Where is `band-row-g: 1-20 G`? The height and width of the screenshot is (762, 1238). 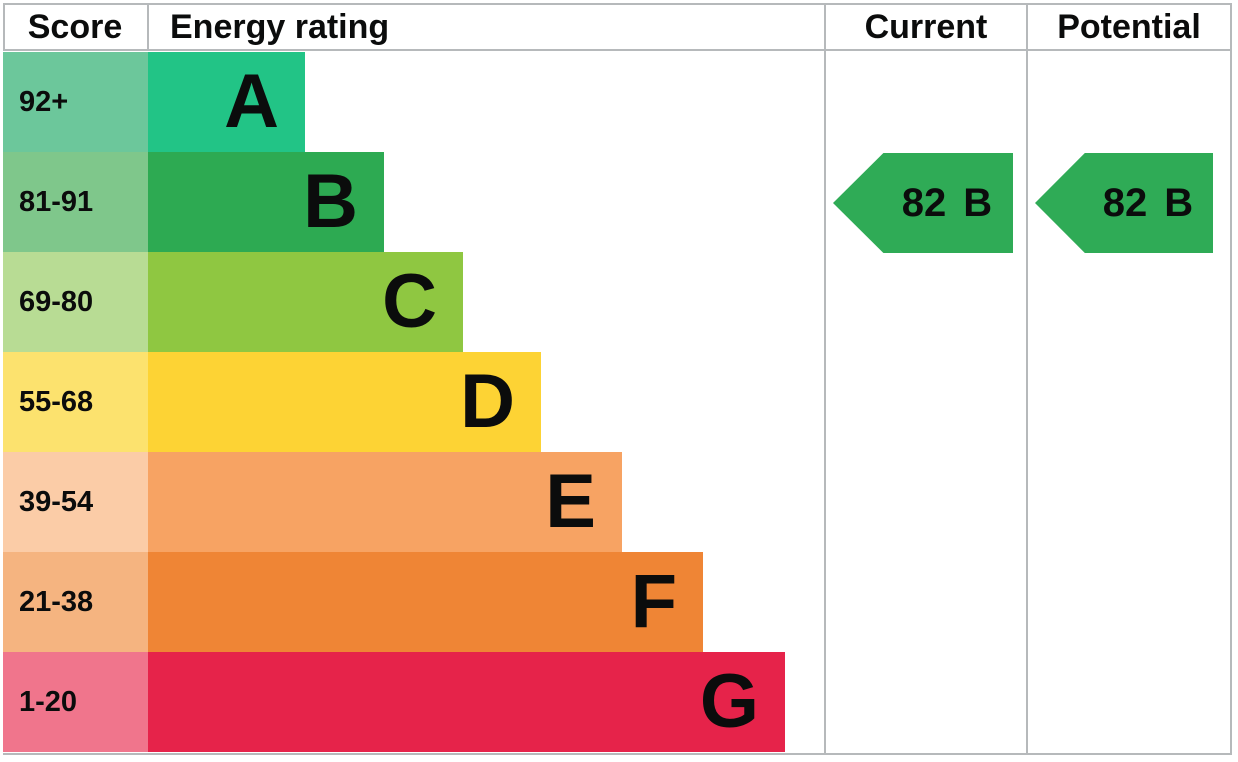
band-row-g: 1-20 G is located at coordinates (603, 702).